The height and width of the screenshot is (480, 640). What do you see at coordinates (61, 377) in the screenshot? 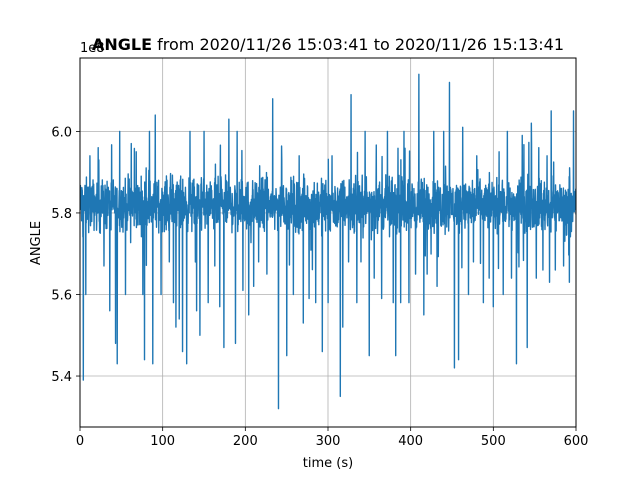
I see `y-tick-label: 5.4` at bounding box center [61, 377].